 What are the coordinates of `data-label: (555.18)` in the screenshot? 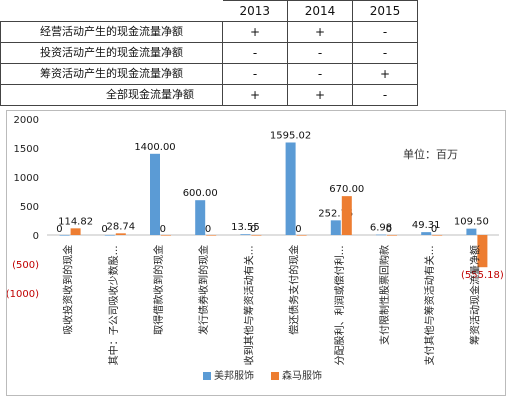 It's located at (482, 275).